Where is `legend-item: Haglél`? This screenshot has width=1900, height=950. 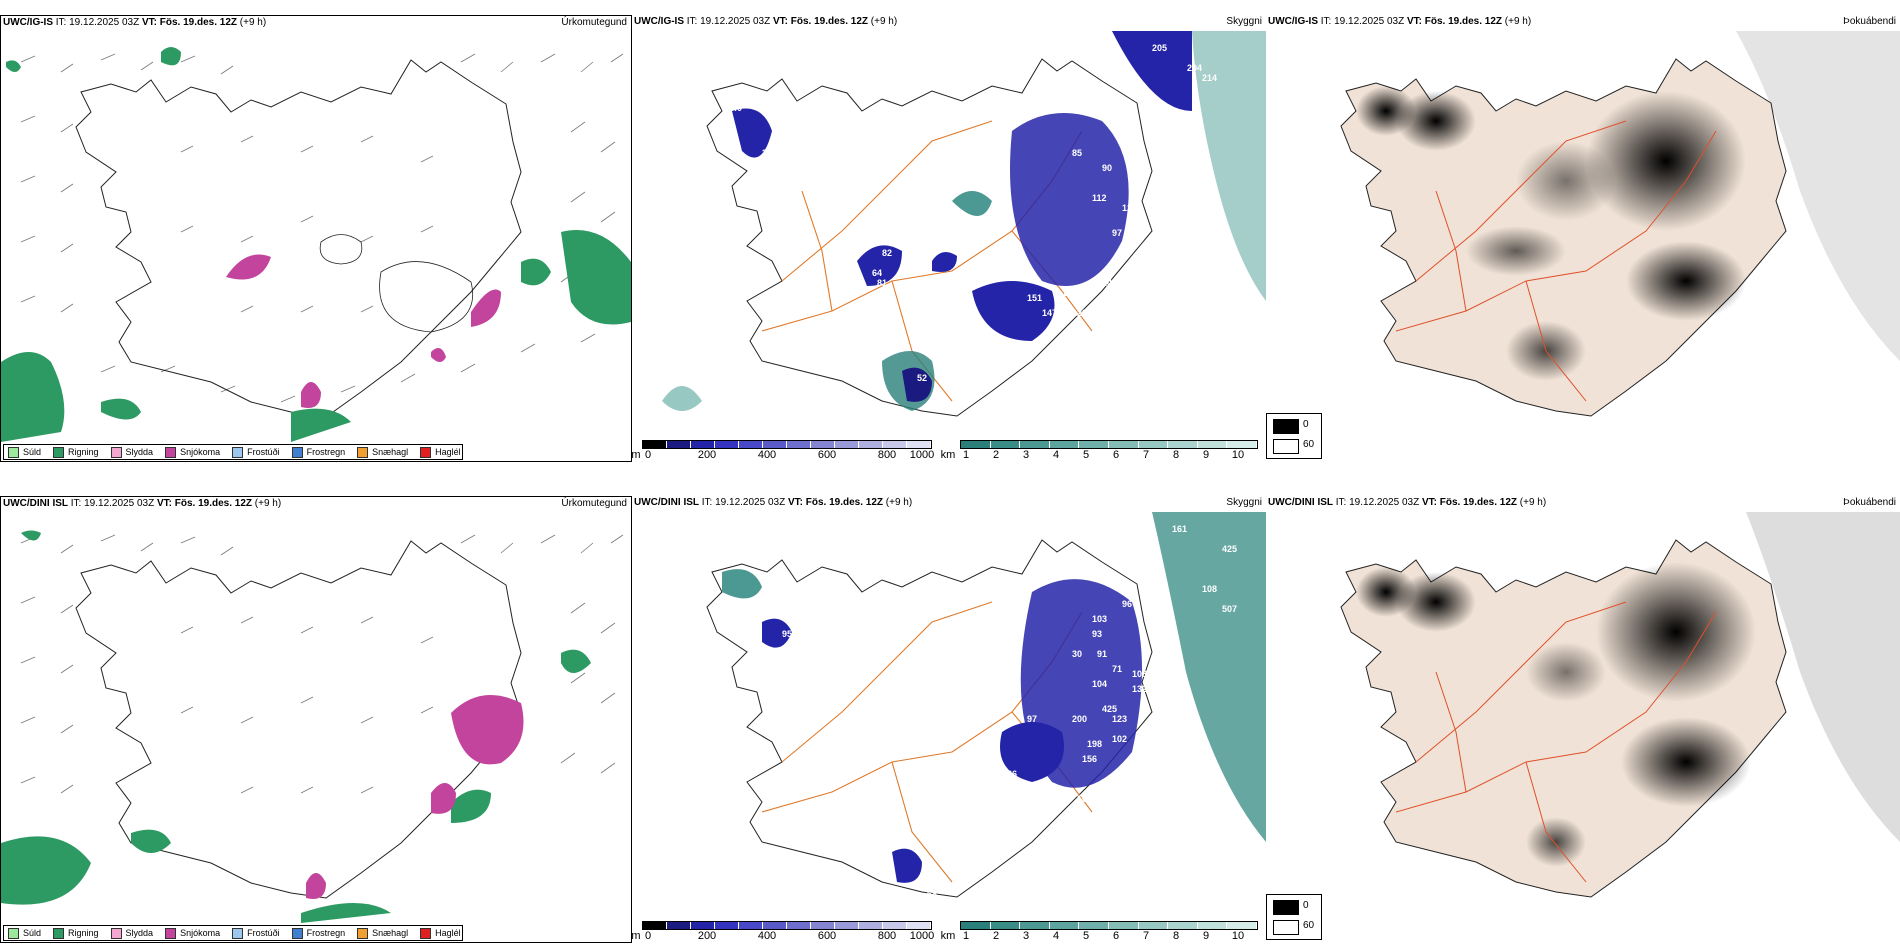 legend-item: Haglél is located at coordinates (440, 452).